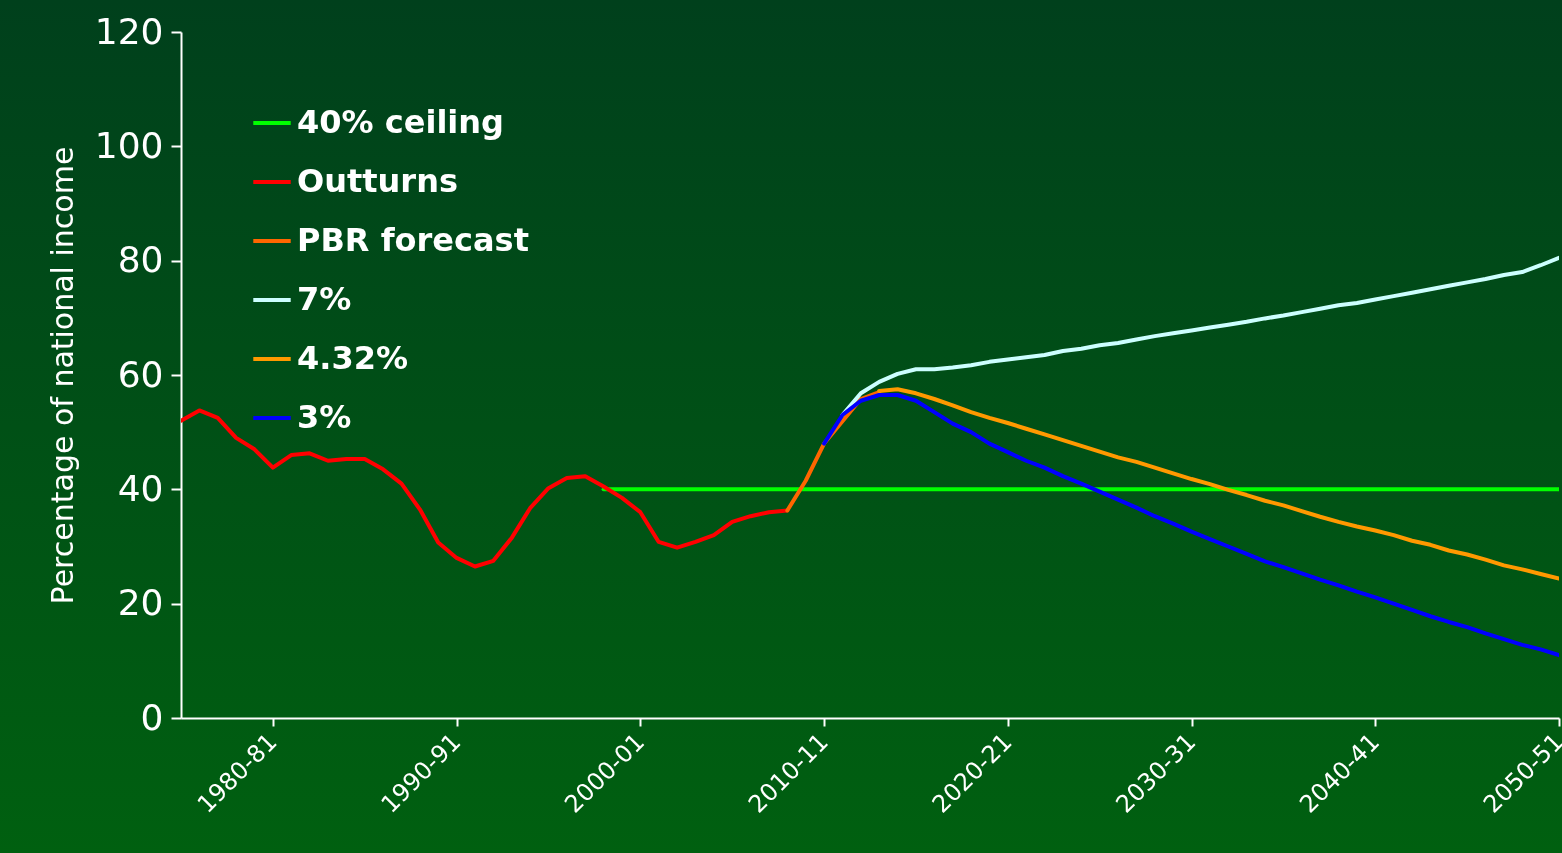 This screenshot has width=1562, height=853. I want to click on y-tick-label: 80, so click(140, 260).